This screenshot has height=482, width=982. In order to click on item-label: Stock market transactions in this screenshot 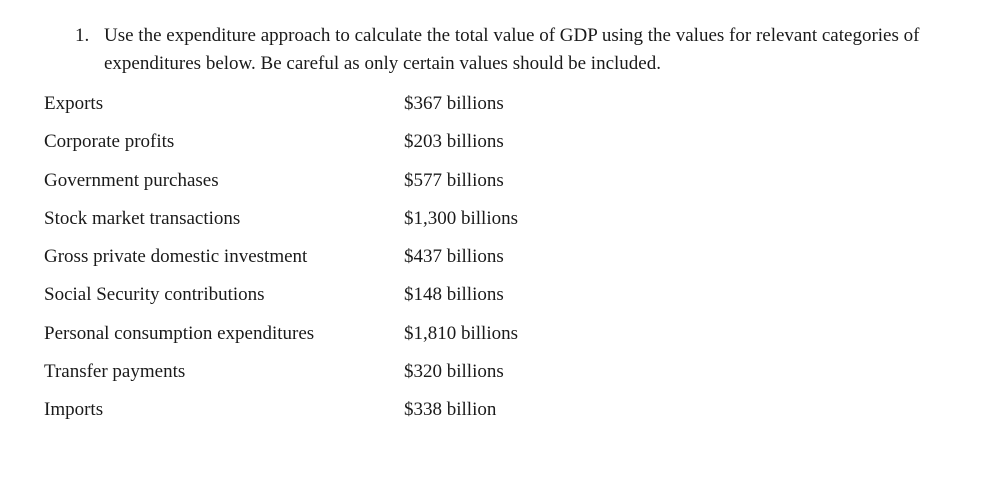, I will do `click(142, 218)`.